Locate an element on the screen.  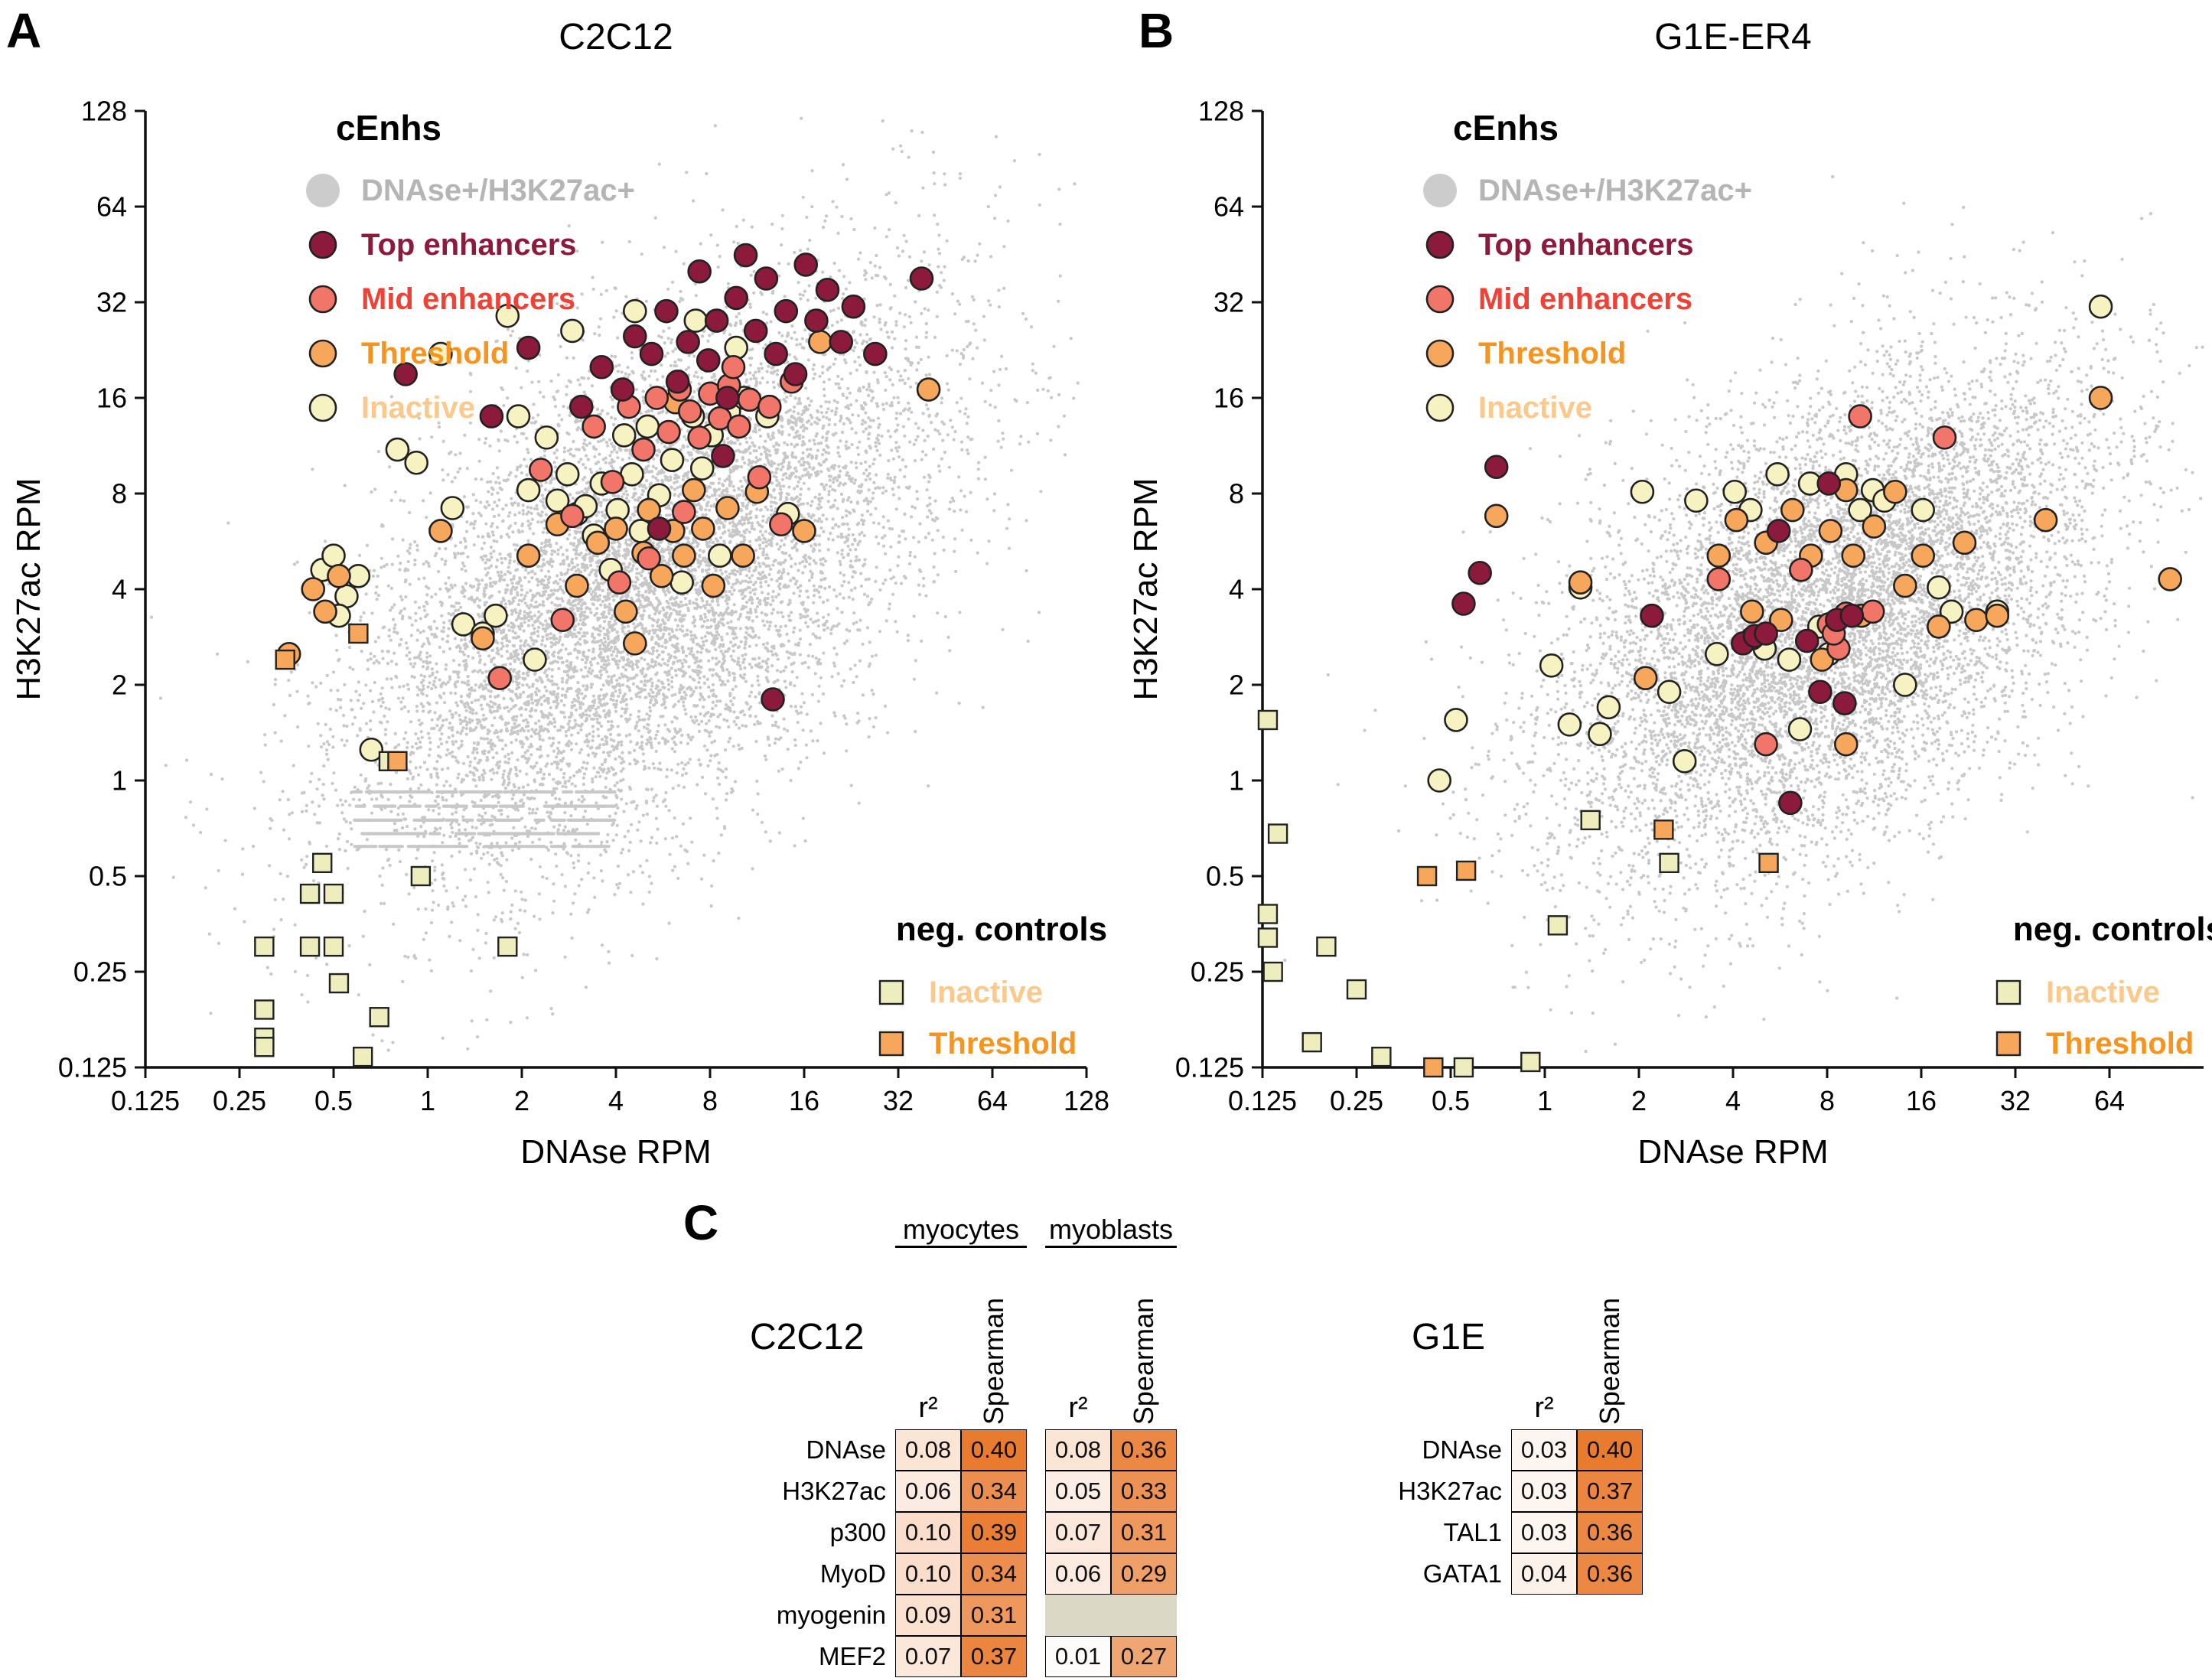
value-cell-dnase-0: 0.03 is located at coordinates (1544, 1450).